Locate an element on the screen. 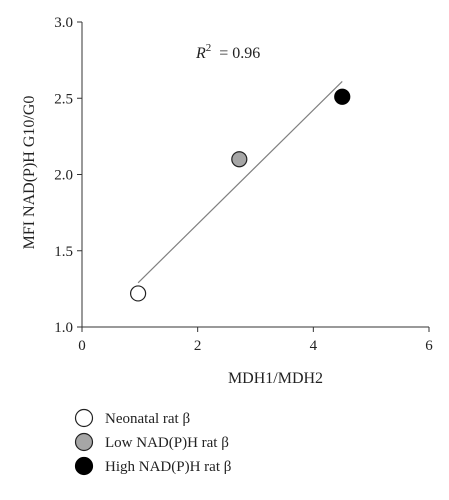 This screenshot has height=500, width=449. x-tick-label: 2 is located at coordinates (198, 346).